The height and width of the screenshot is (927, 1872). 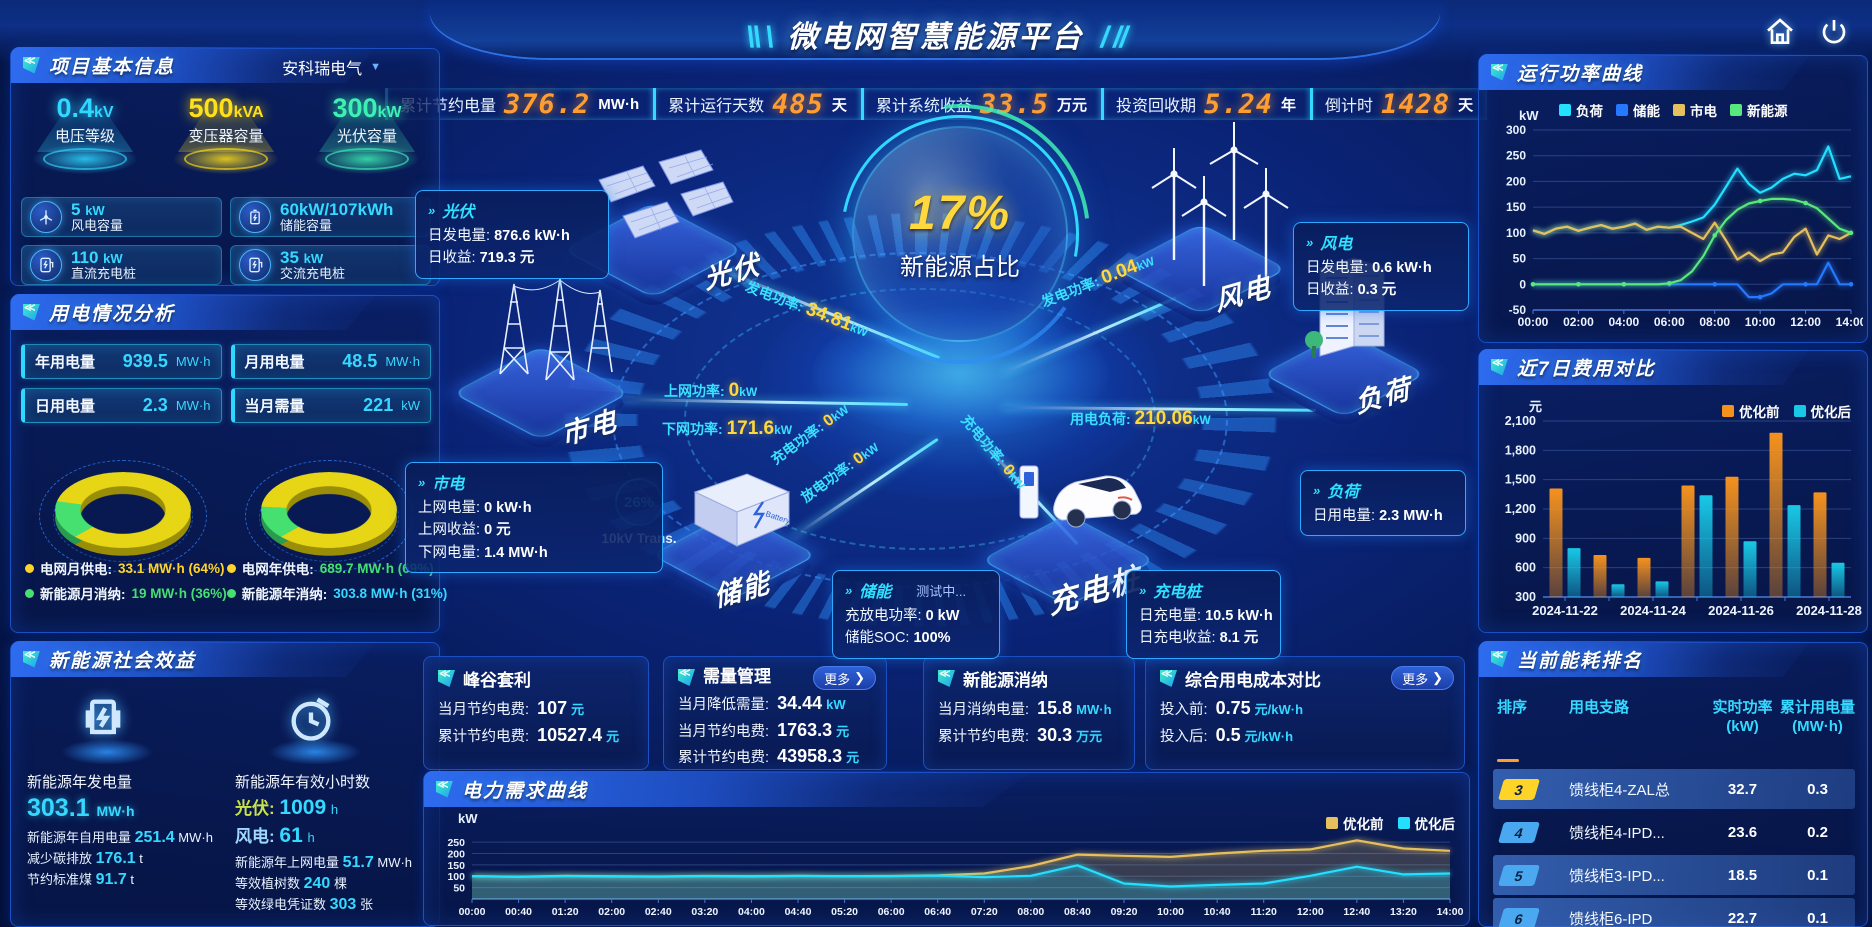 I want to click on panel-title: 用电情况分析, so click(x=112, y=314).